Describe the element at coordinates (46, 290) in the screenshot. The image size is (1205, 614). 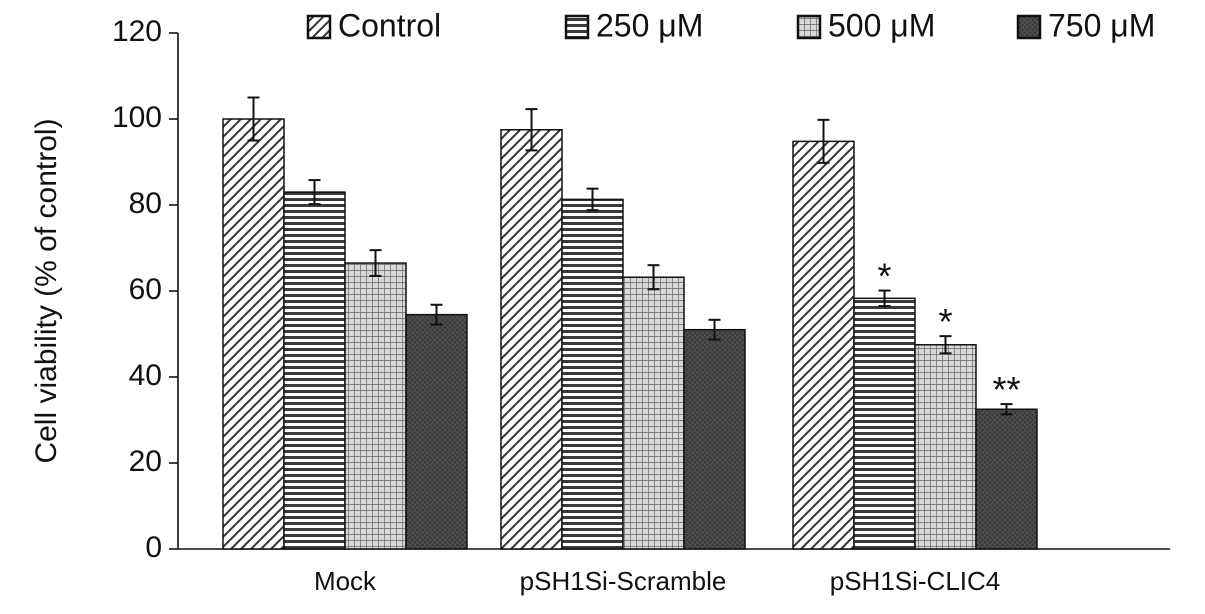
I see `y-axis-title: Cell viability (% of control)` at that location.